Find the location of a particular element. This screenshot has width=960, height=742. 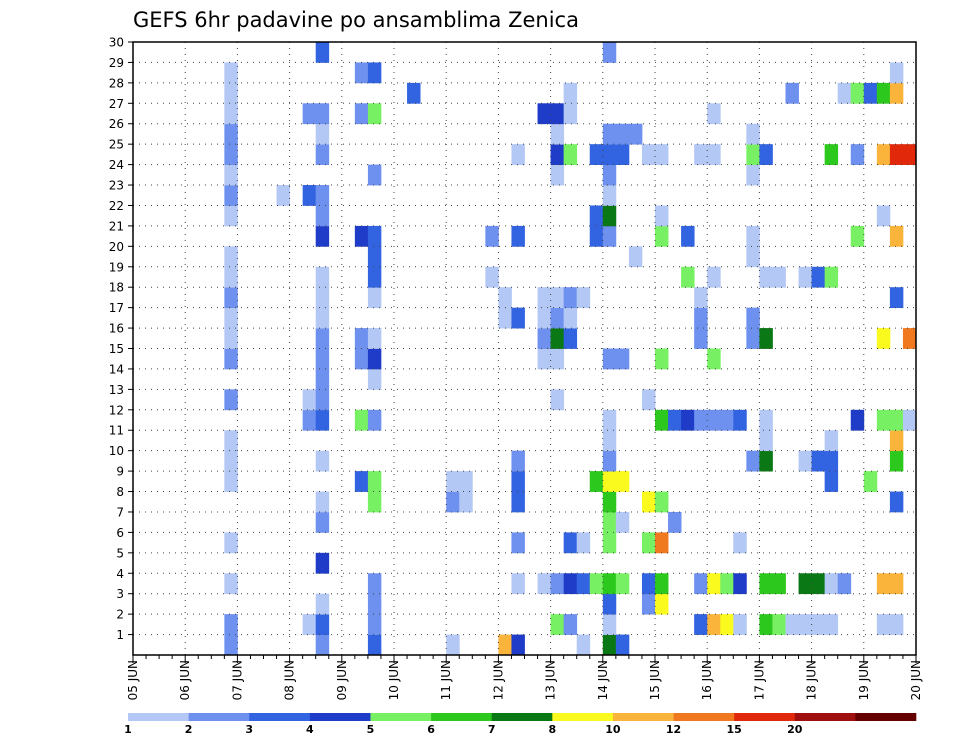

x-tick-label: 19 JUN is located at coordinates (864, 680).